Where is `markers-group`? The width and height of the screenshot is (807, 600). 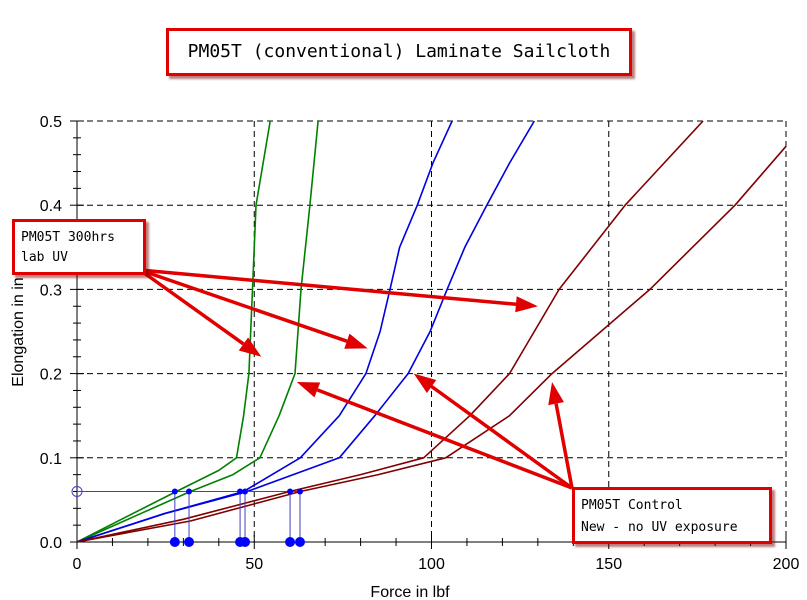
markers-group is located at coordinates (188, 516).